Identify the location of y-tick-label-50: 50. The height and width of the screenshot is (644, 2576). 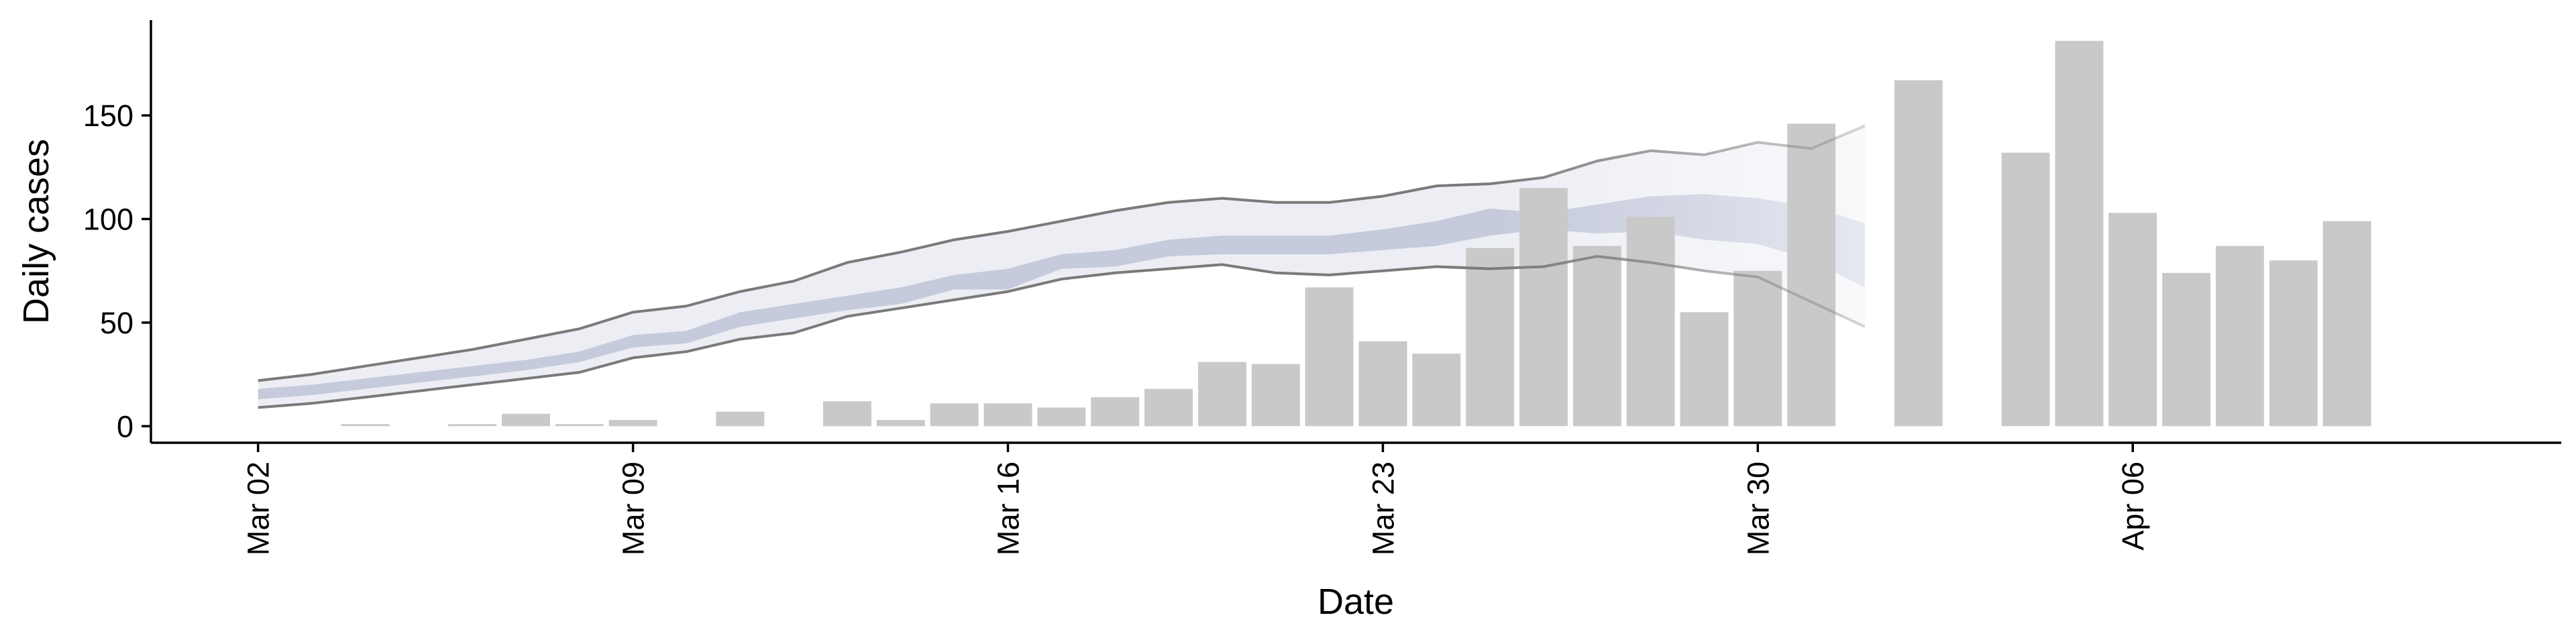
(116, 323).